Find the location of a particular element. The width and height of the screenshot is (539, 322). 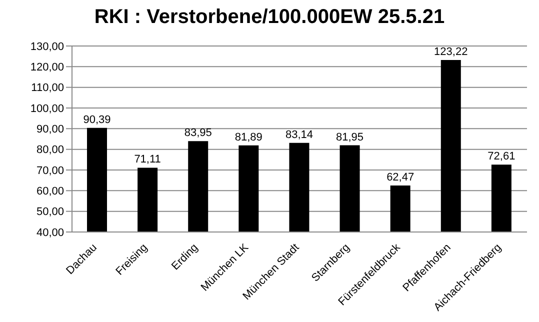

y-tick-label: 110,00 is located at coordinates (47, 88).